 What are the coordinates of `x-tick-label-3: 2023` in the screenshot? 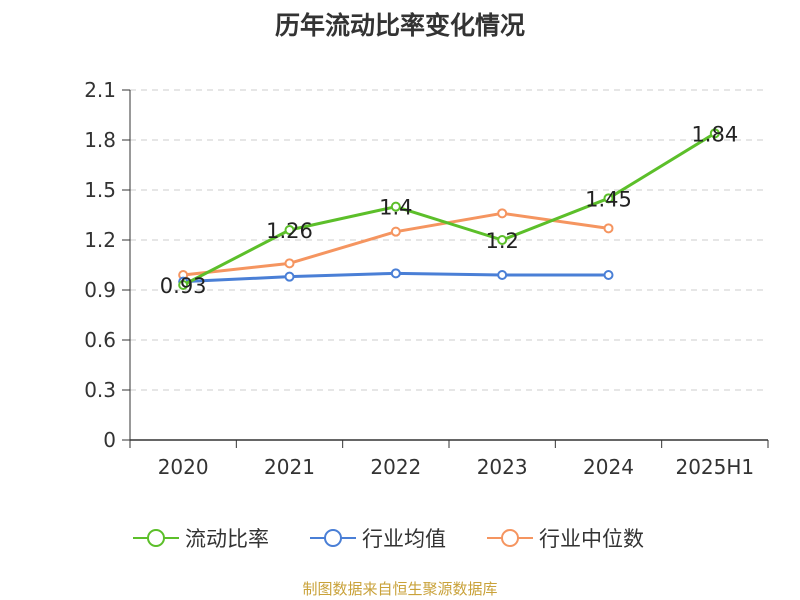 It's located at (502, 467).